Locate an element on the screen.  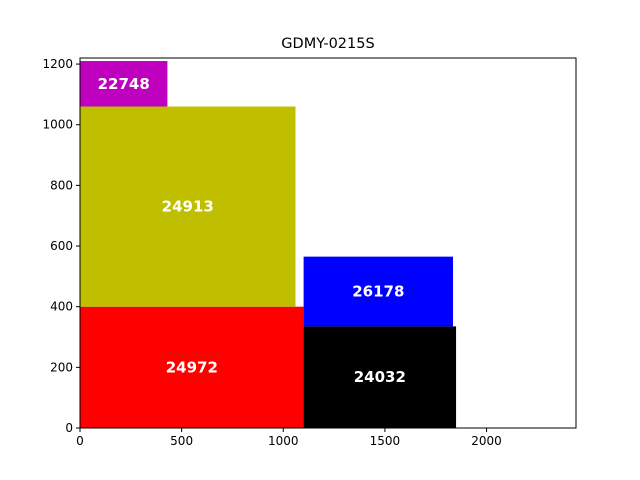
x-tick-label: 1000 is located at coordinates (283, 441).